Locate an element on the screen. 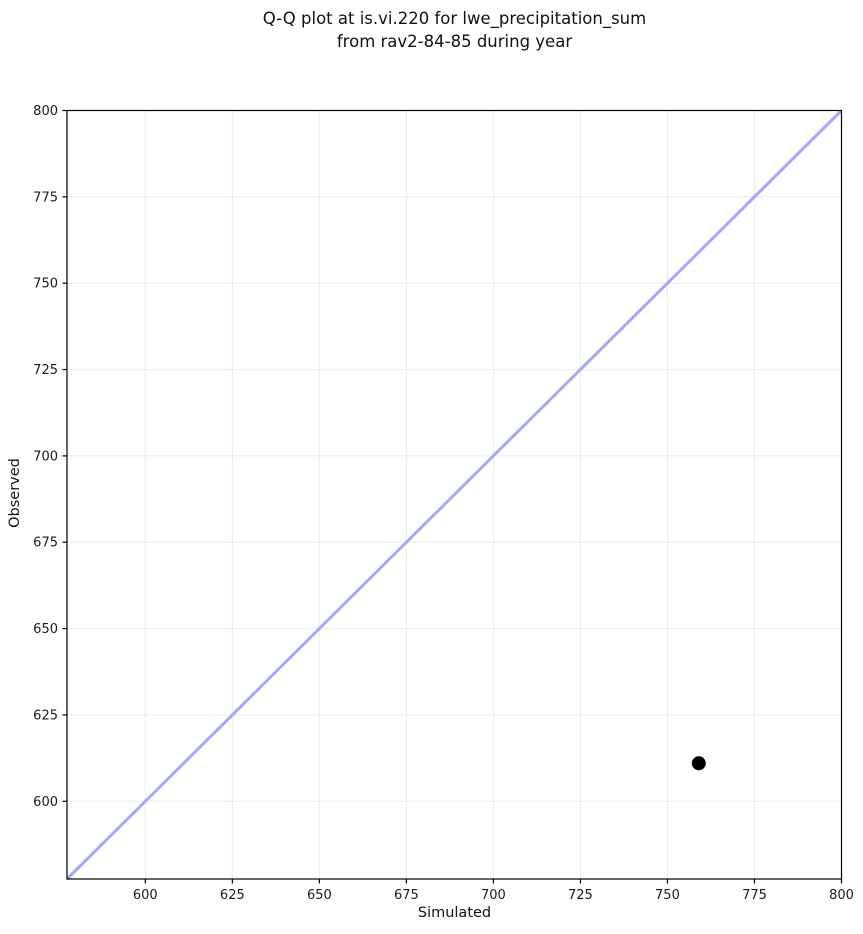  y-tick-label: 800 is located at coordinates (45, 111).